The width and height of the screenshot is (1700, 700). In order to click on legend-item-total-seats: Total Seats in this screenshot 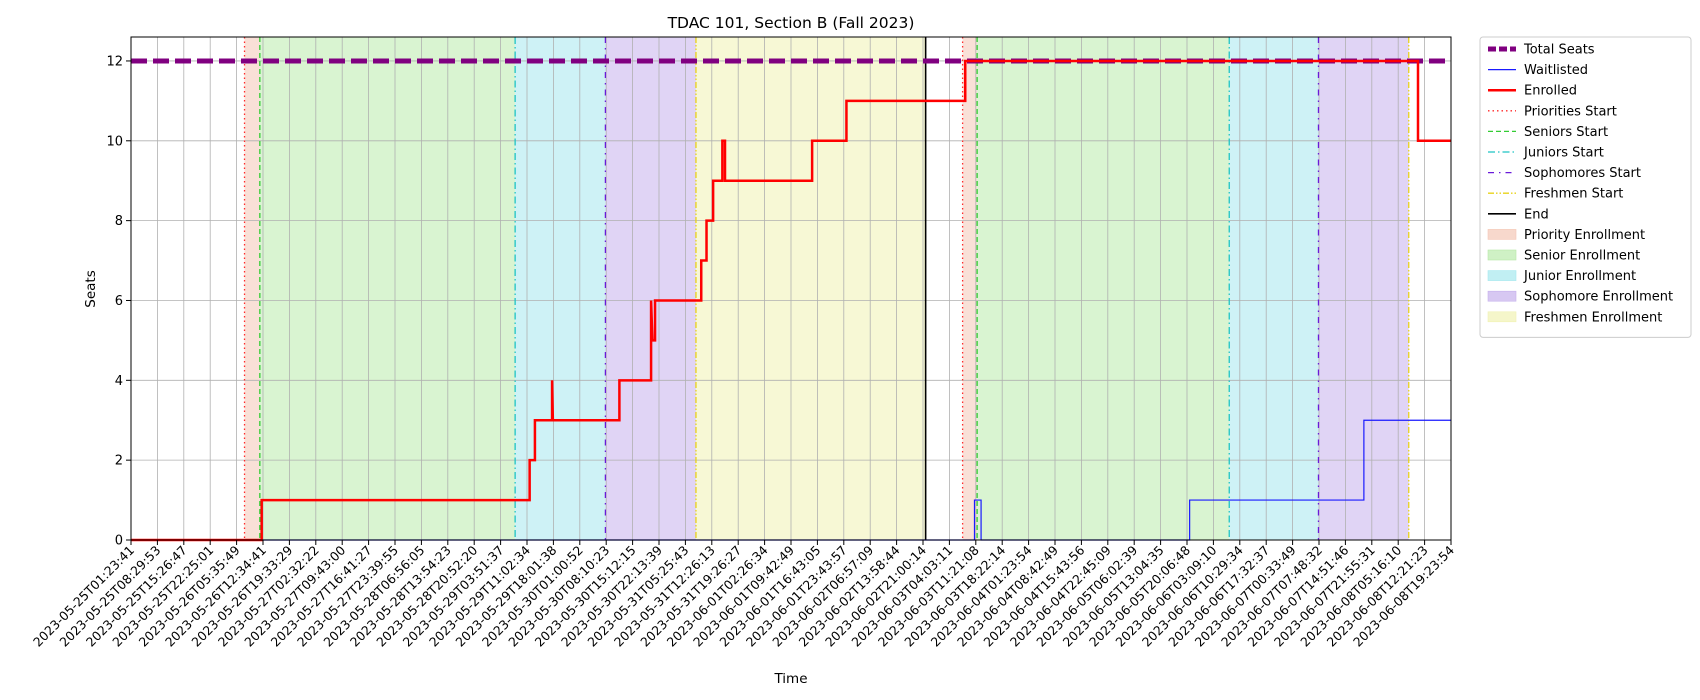, I will do `click(1541, 50)`.